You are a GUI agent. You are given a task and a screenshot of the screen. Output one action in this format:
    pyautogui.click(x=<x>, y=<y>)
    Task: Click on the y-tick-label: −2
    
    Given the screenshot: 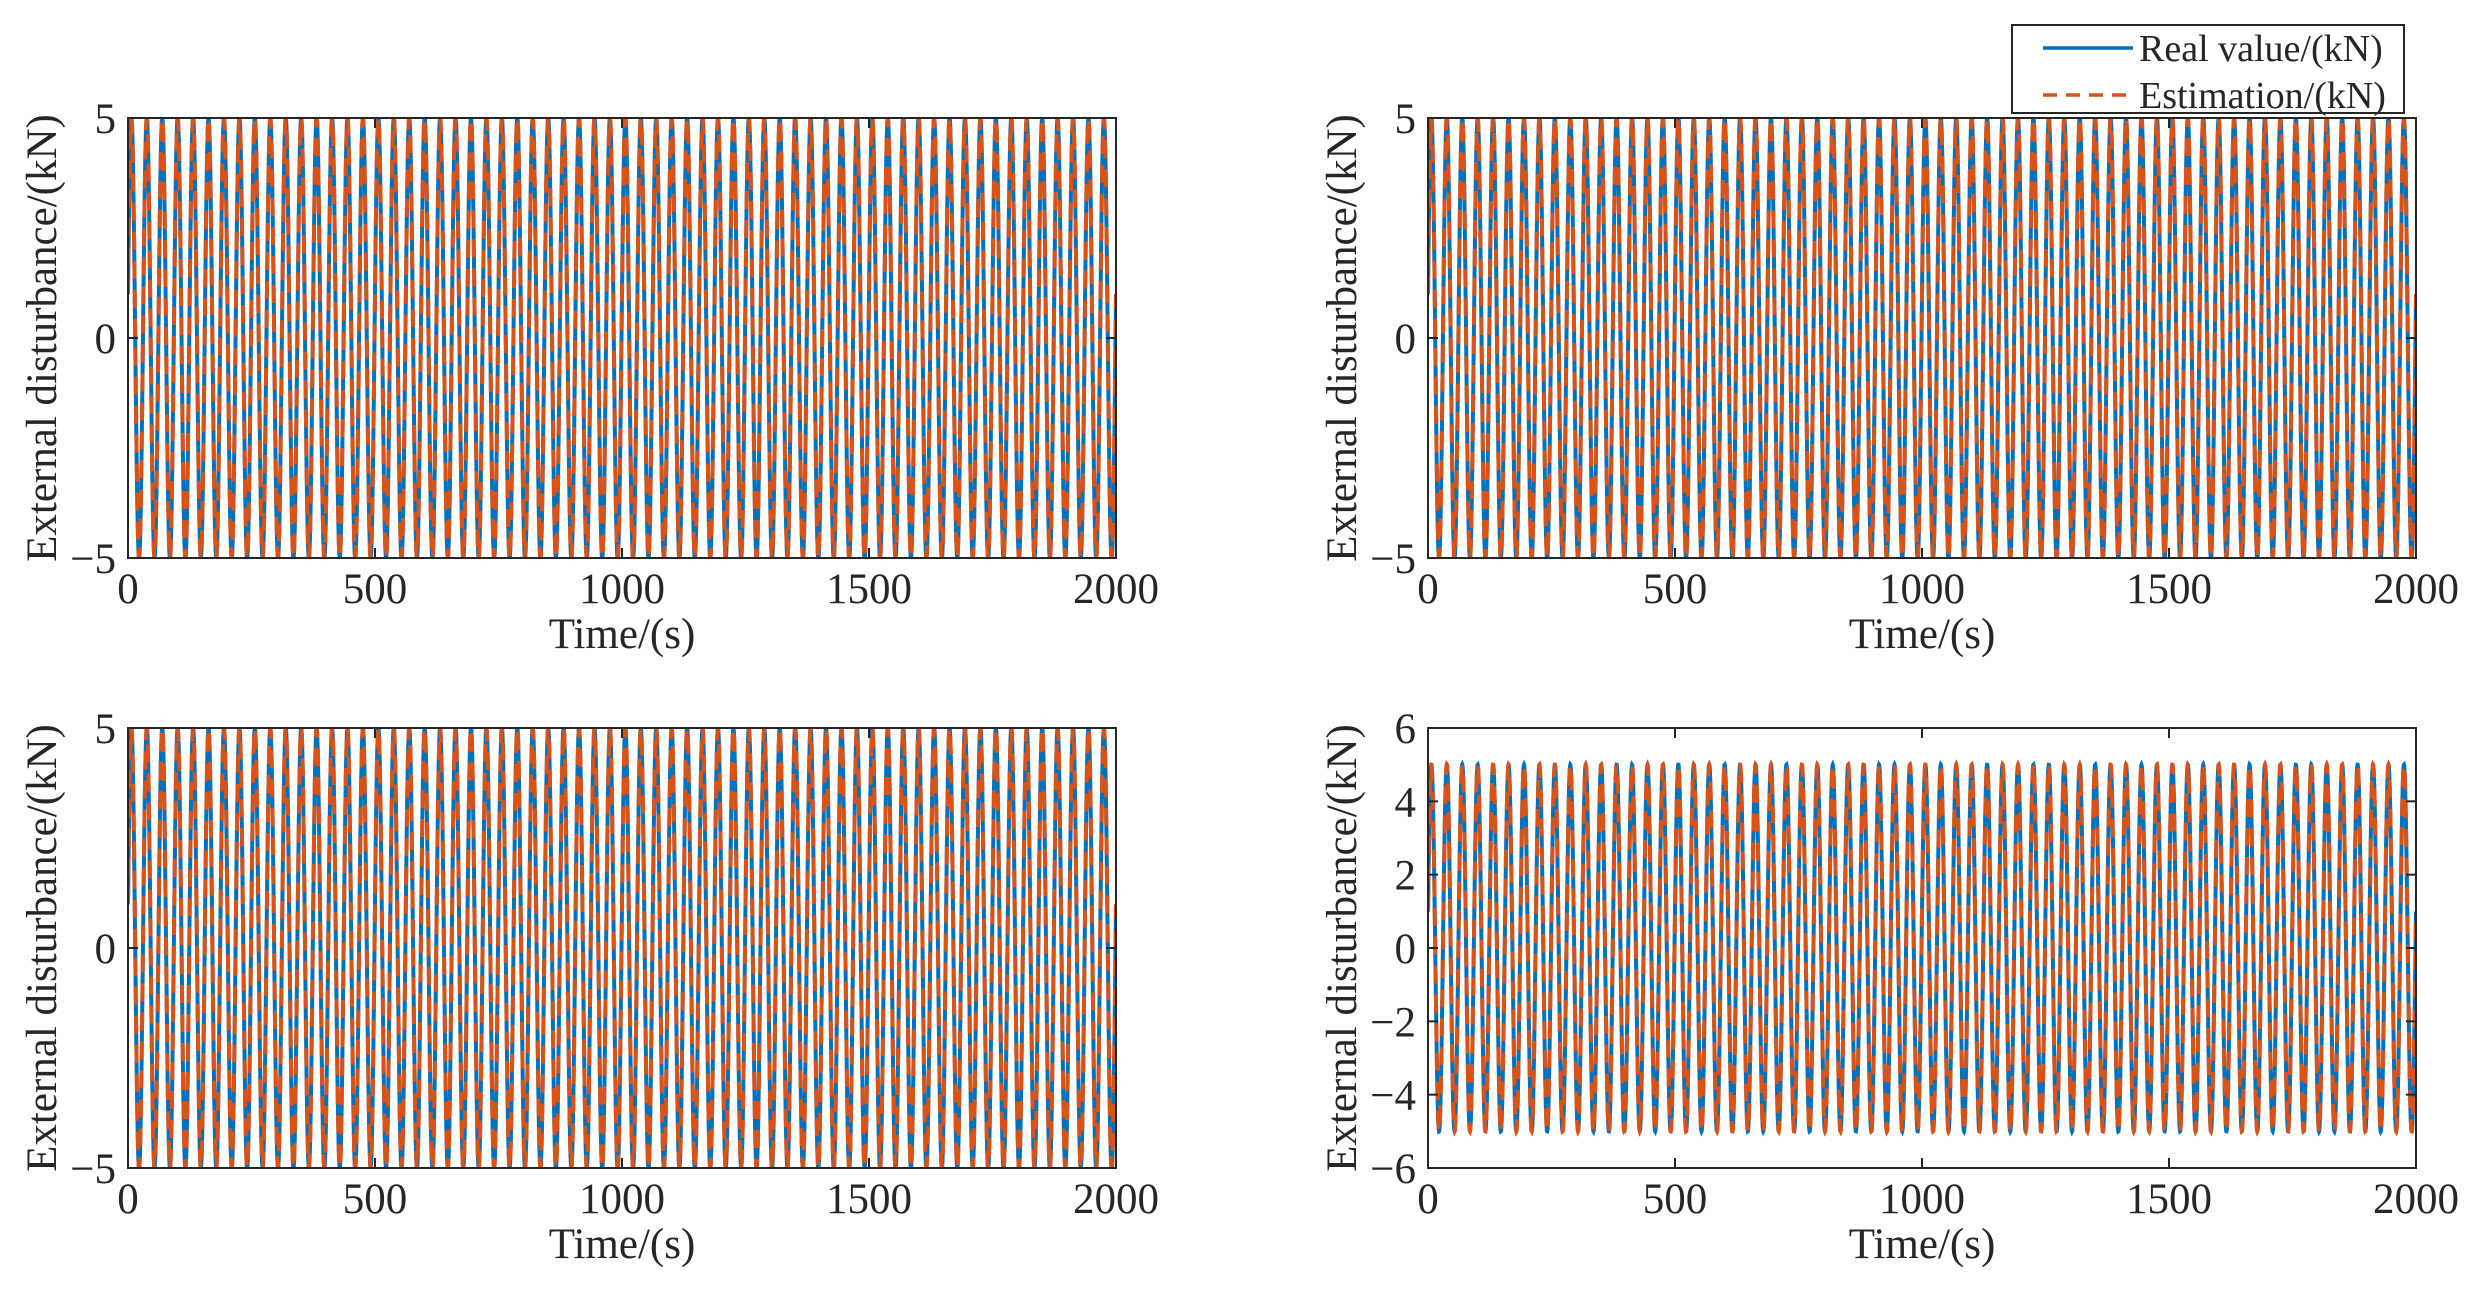 What is the action you would take?
    pyautogui.click(x=1393, y=1022)
    